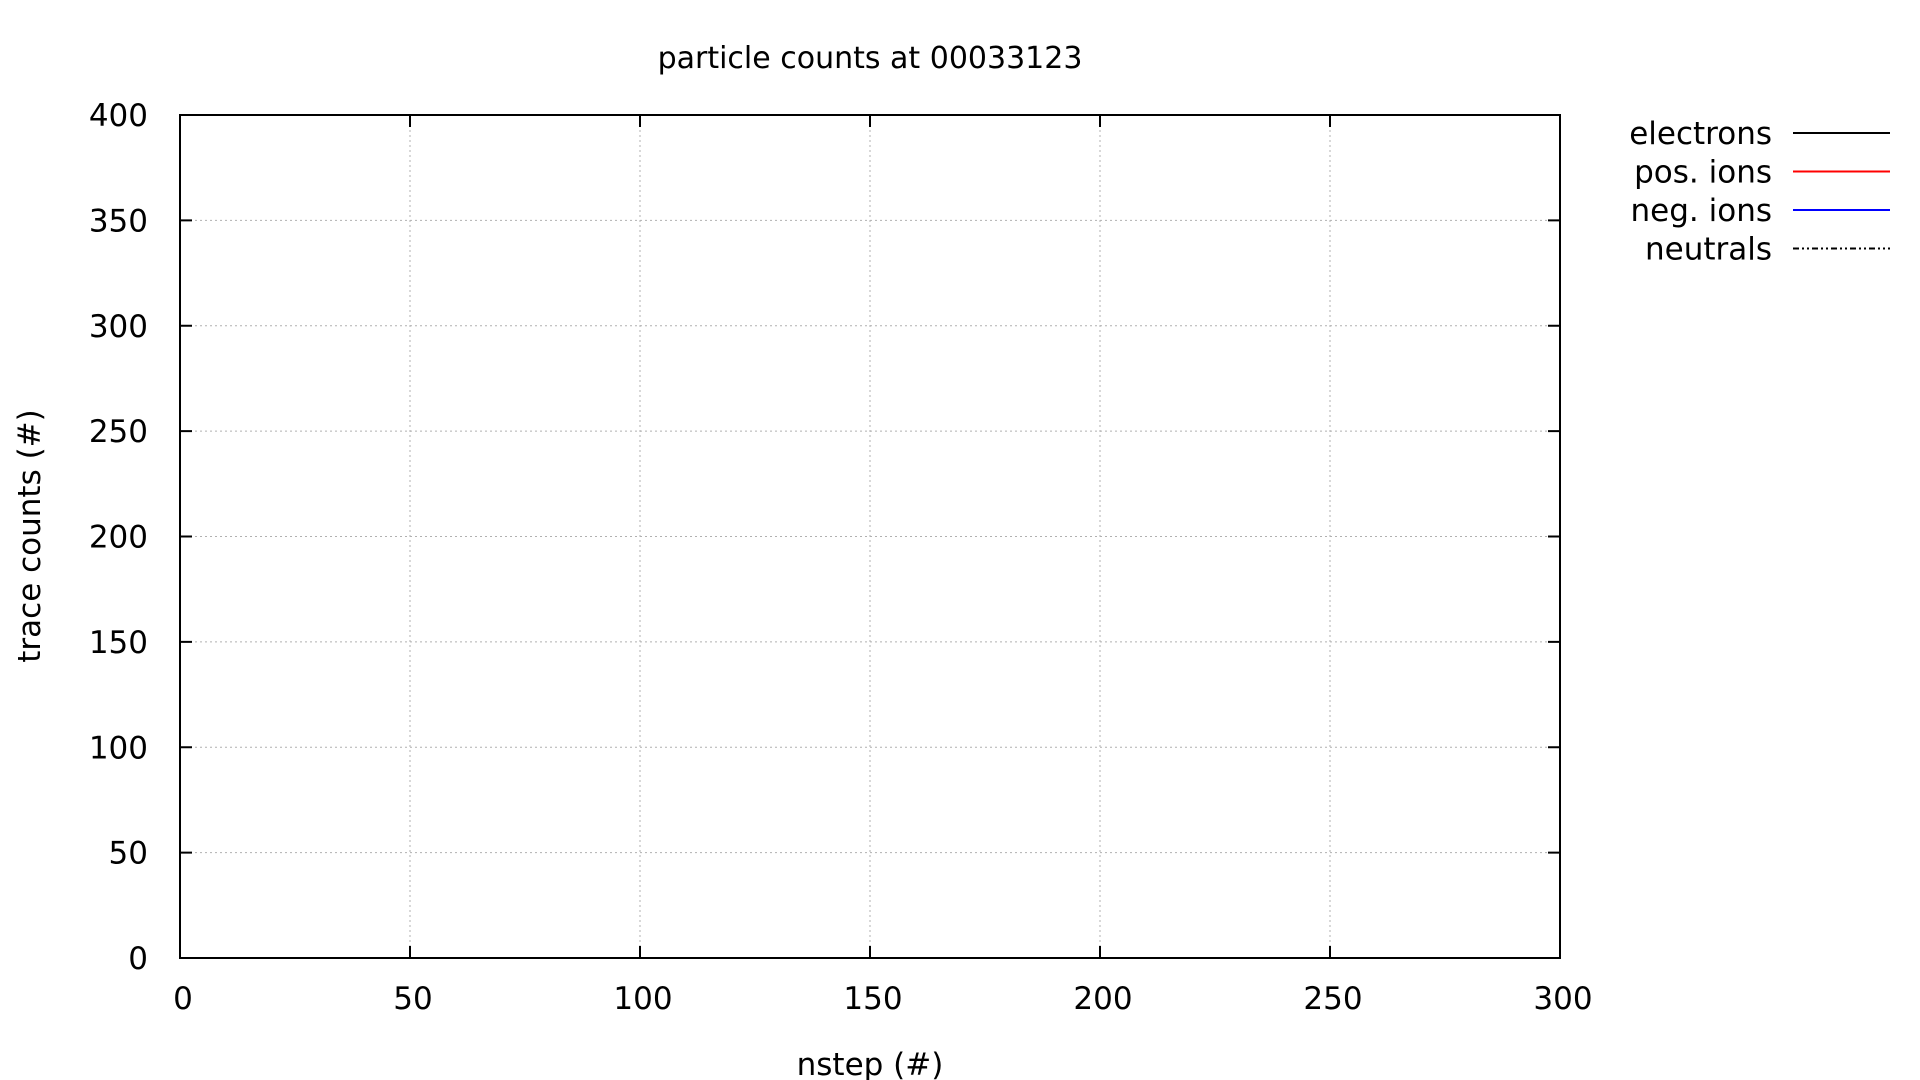 The width and height of the screenshot is (1920, 1080). Describe the element at coordinates (412, 999) in the screenshot. I see `x-tick-label: 50` at that location.